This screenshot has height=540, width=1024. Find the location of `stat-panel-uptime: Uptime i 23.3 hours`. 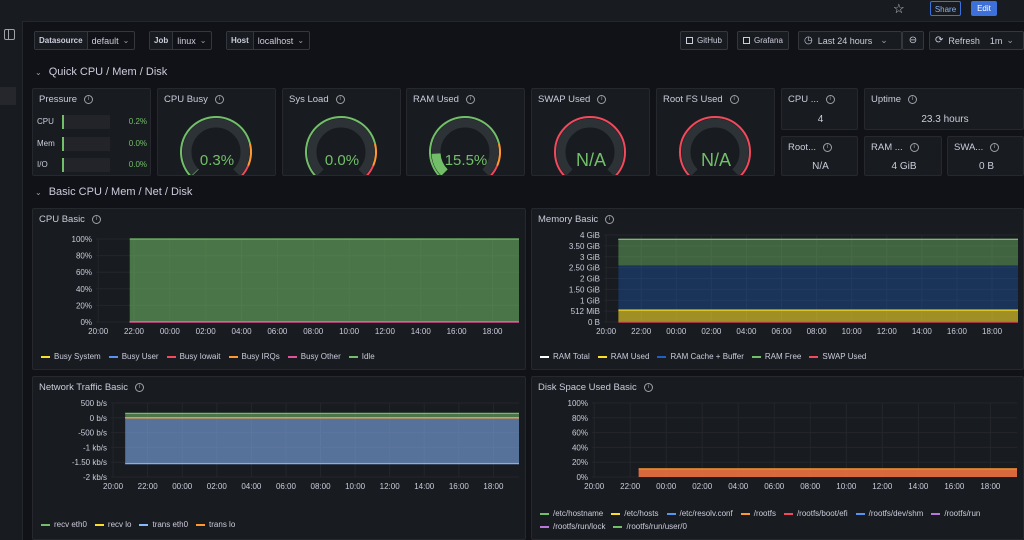

stat-panel-uptime: Uptime i 23.3 hours is located at coordinates (944, 109).